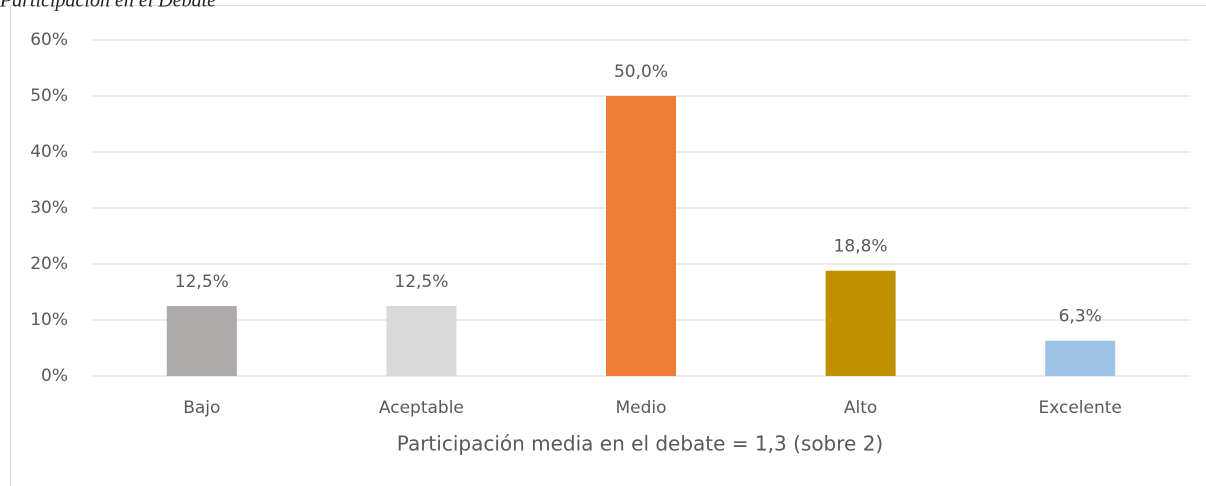 Image resolution: width=1206 pixels, height=486 pixels. What do you see at coordinates (108, 6) in the screenshot?
I see `chart-title: Participación en el Debate` at bounding box center [108, 6].